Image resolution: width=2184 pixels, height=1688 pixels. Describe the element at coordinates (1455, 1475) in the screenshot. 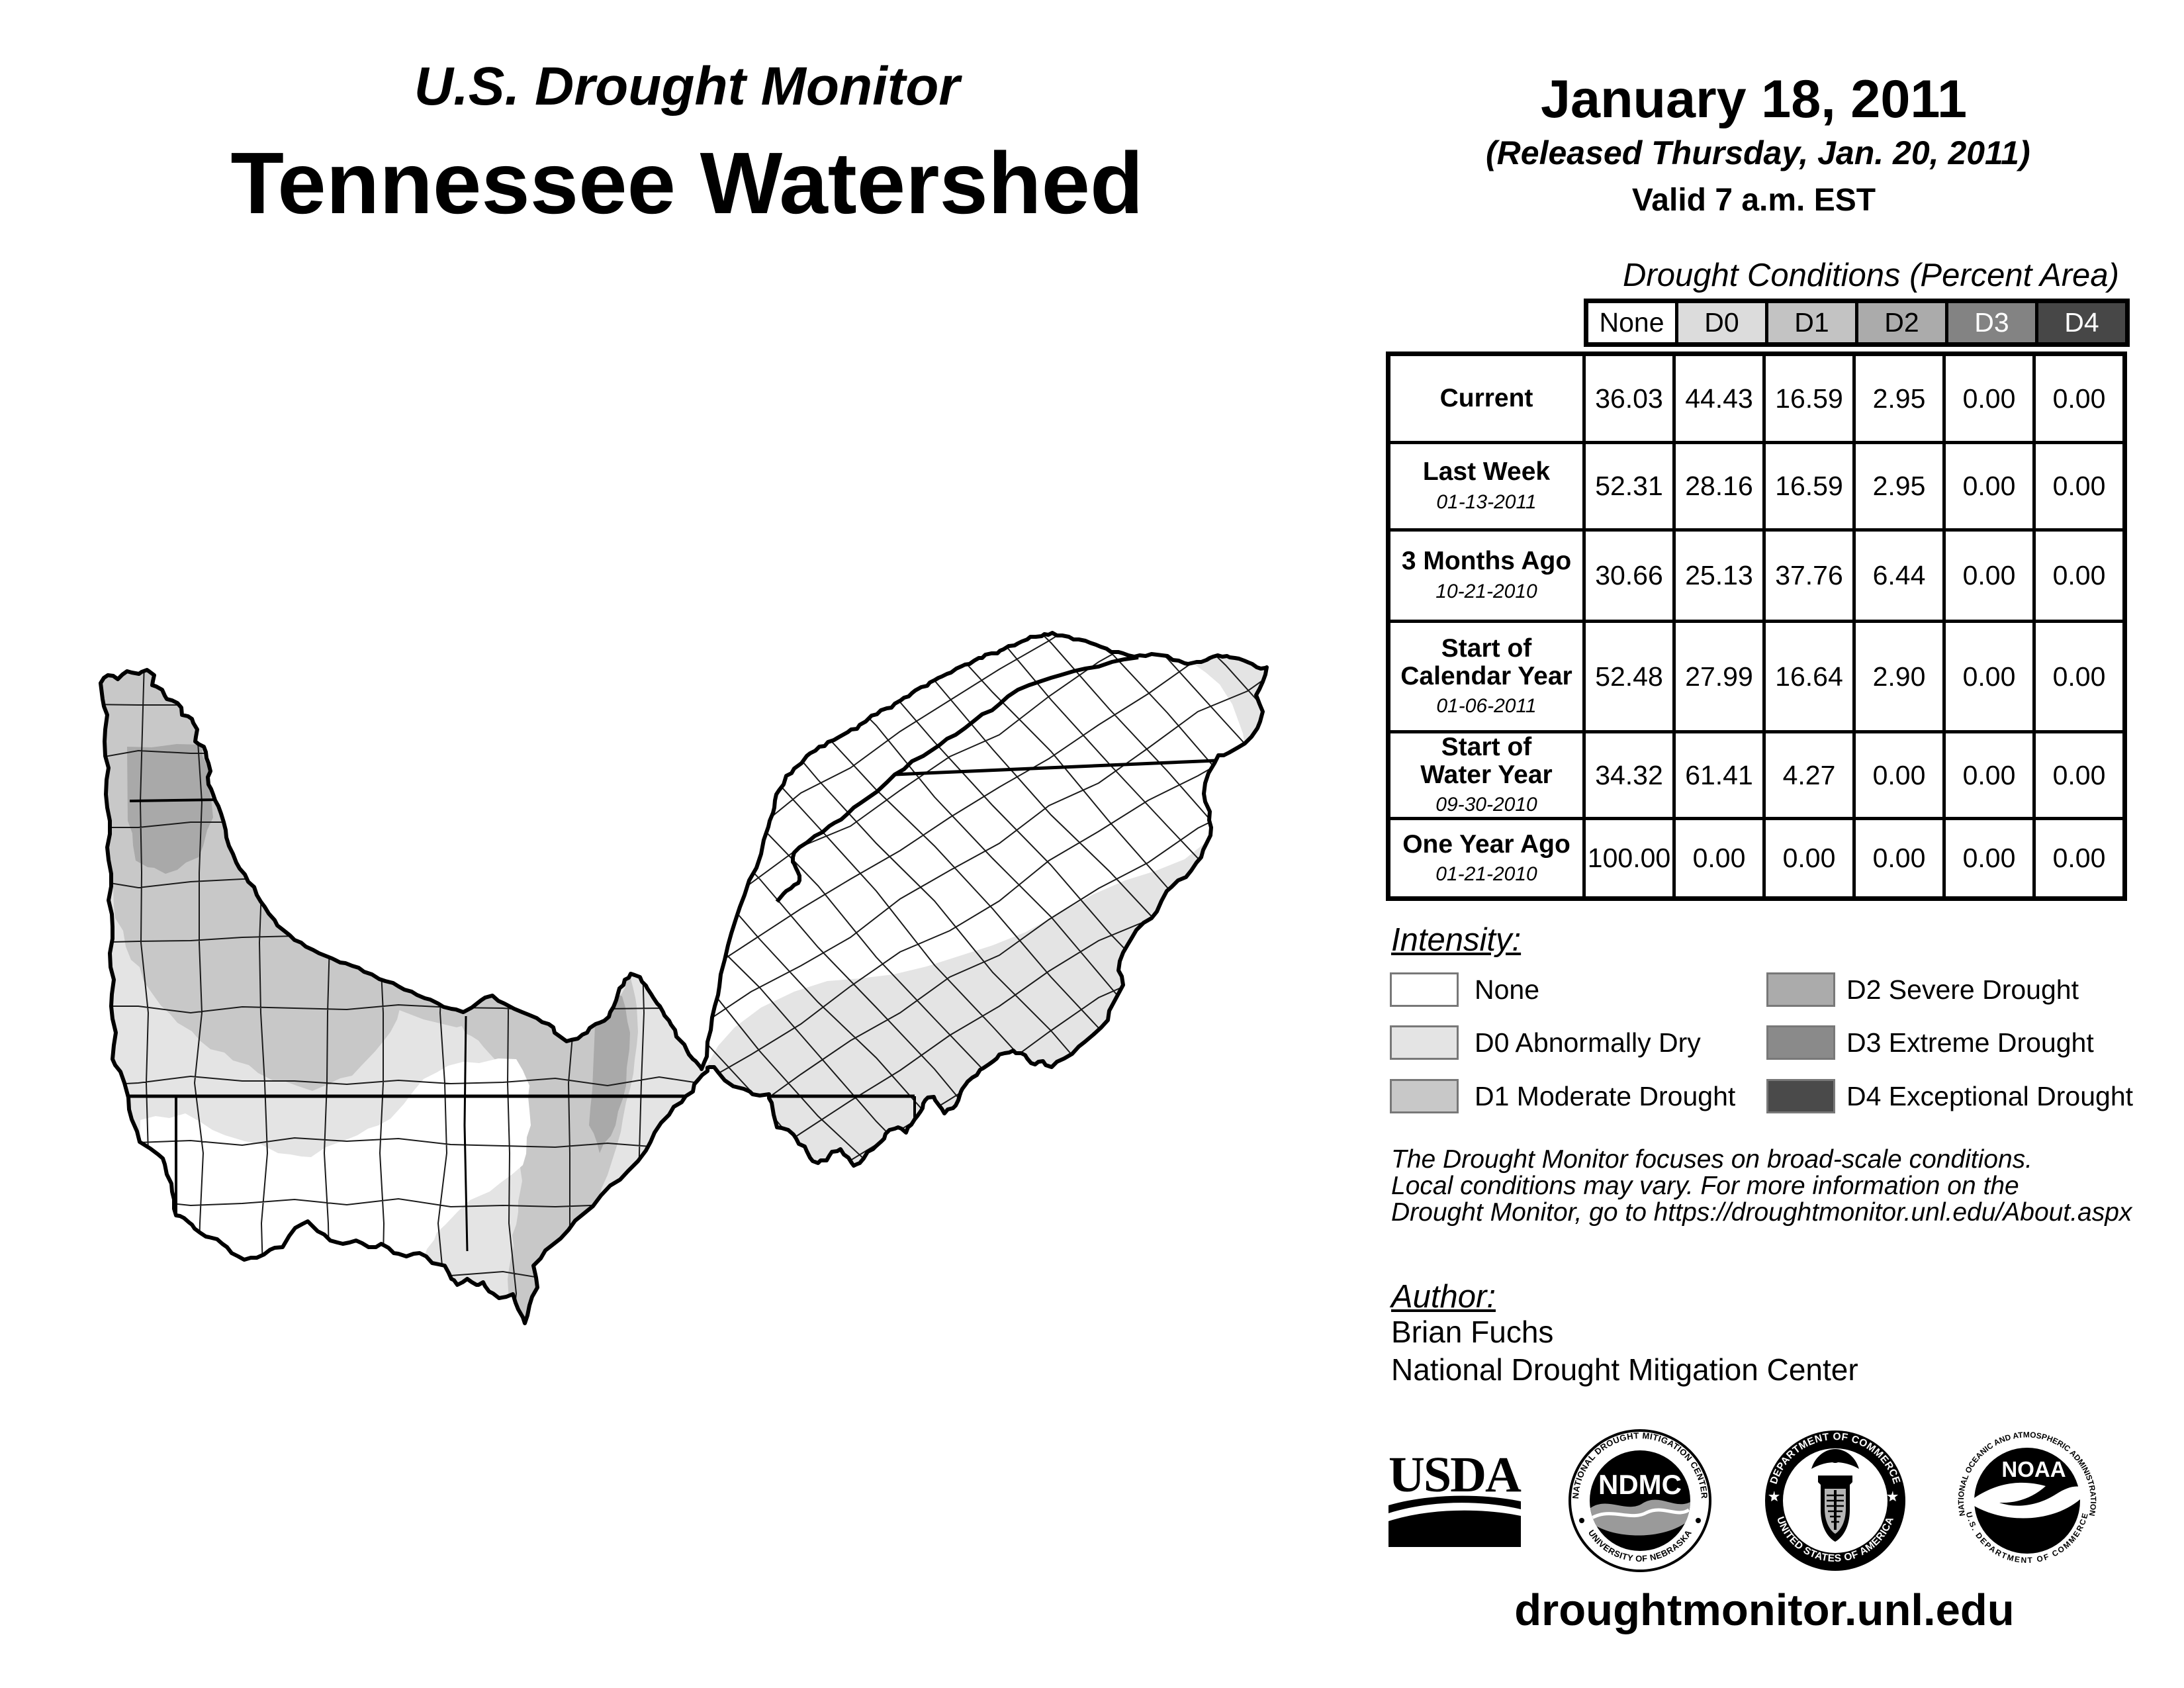

I see `svg-text: USDA` at that location.